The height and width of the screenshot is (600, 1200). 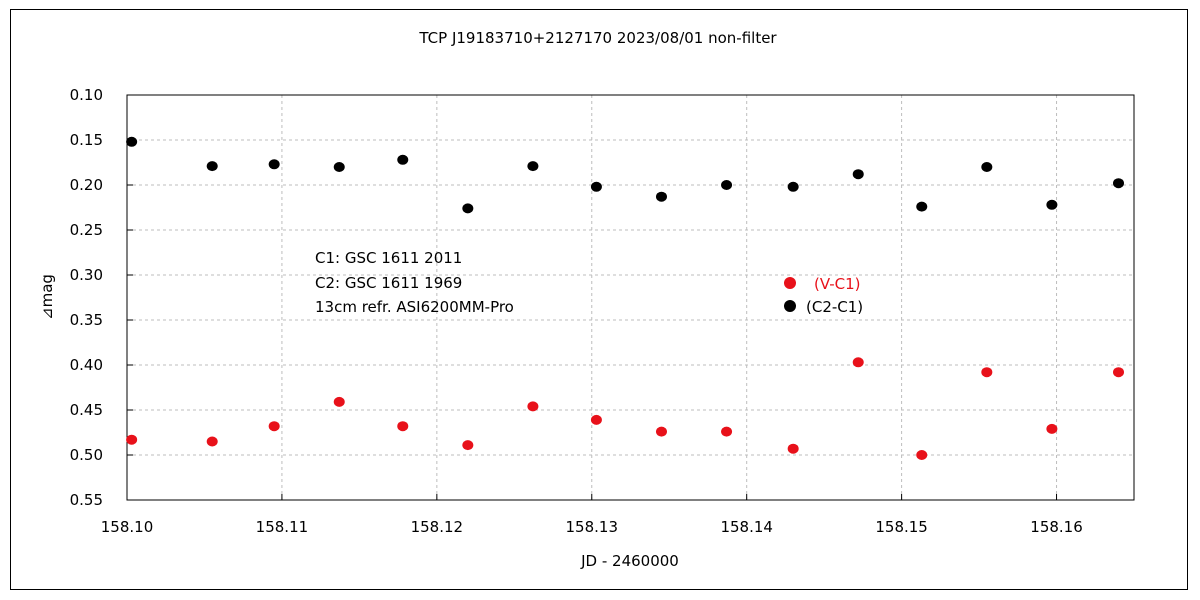 What do you see at coordinates (437, 527) in the screenshot?
I see `x-tick-label: 158.12` at bounding box center [437, 527].